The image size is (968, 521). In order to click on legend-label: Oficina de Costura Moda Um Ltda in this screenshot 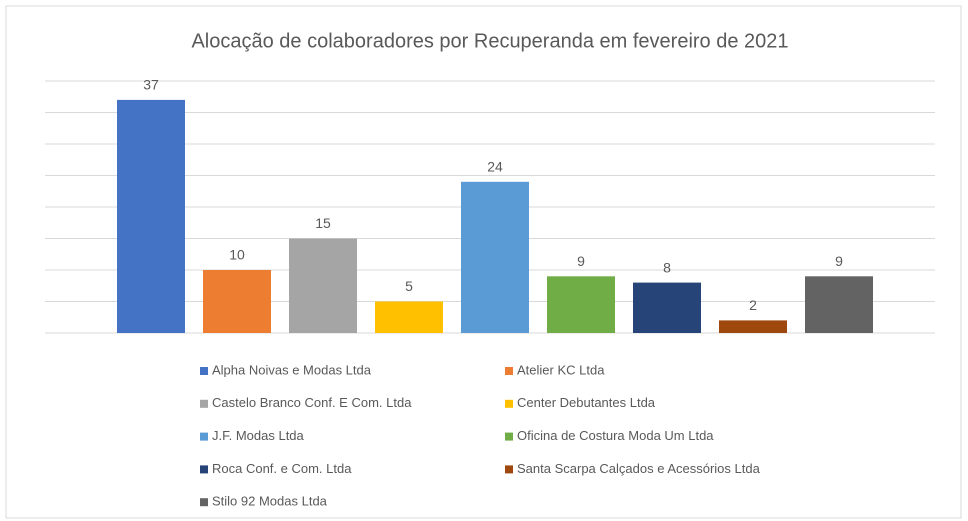, I will do `click(615, 435)`.